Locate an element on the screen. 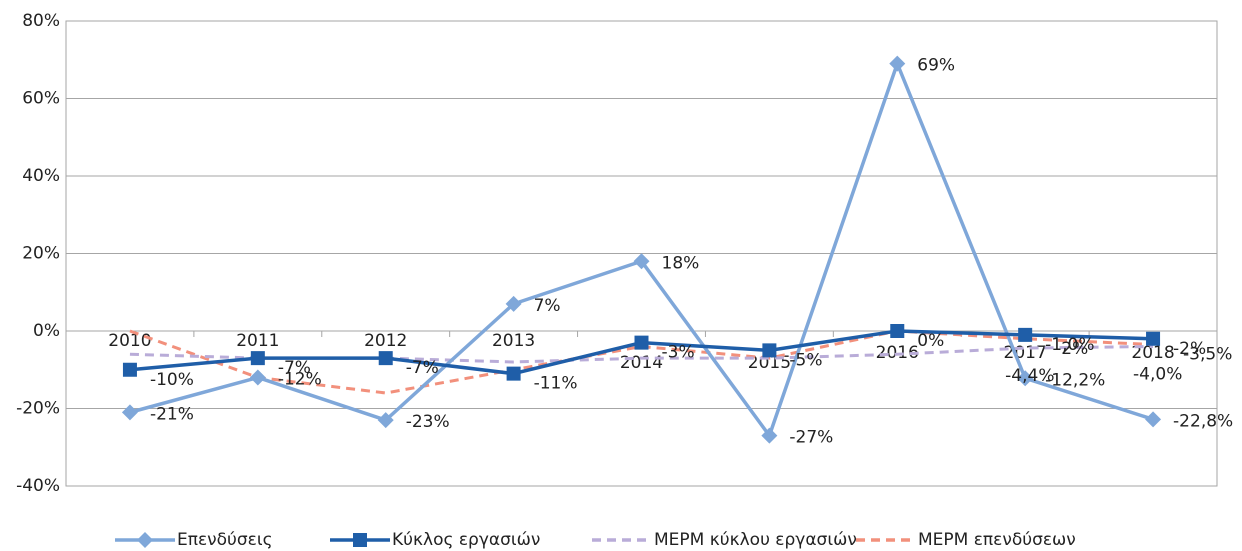 The height and width of the screenshot is (551, 1242). y-tick-label: 20% is located at coordinates (41, 254).